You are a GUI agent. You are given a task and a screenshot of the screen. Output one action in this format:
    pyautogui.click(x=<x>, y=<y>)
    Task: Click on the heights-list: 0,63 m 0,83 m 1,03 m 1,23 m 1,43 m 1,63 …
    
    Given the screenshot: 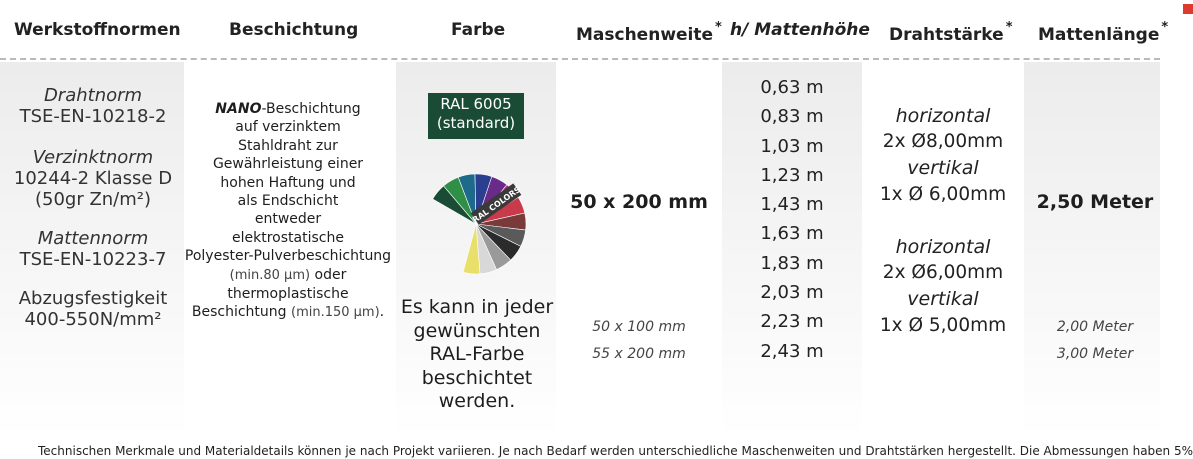 What is the action you would take?
    pyautogui.click(x=792, y=219)
    